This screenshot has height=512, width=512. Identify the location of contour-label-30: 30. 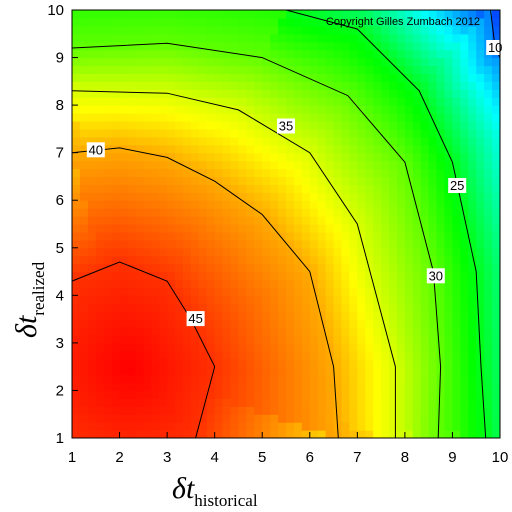
(435, 276).